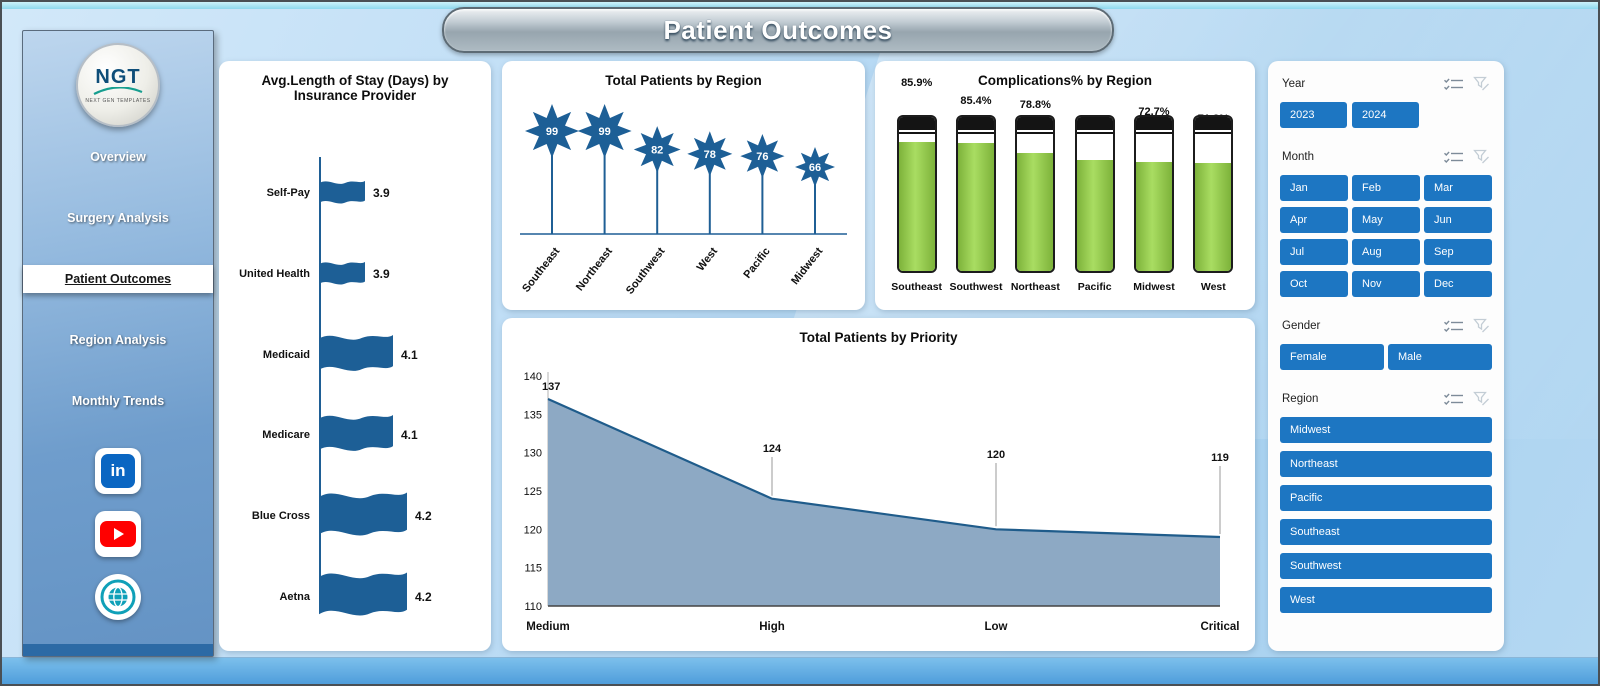 The width and height of the screenshot is (1600, 686). Describe the element at coordinates (1386, 325) in the screenshot. I see `filter-header: Gender` at that location.